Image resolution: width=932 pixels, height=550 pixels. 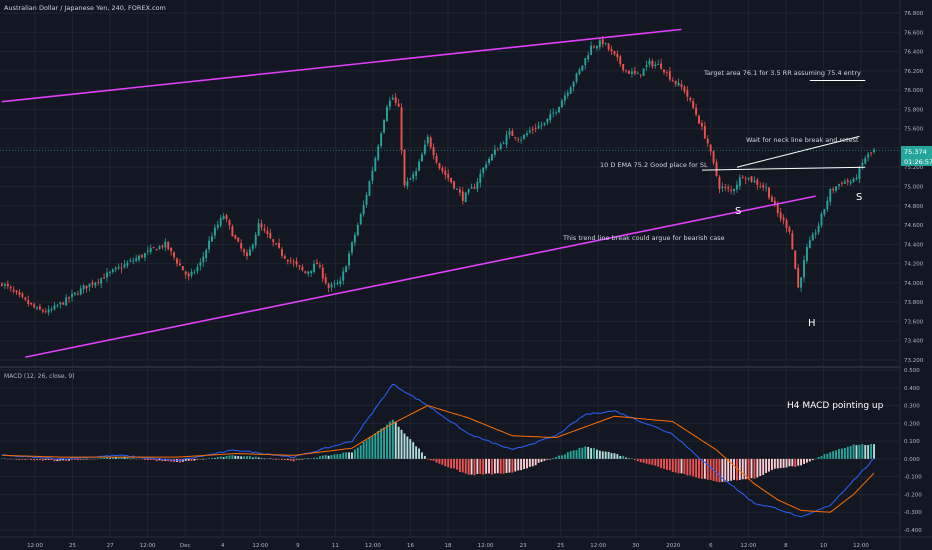 What do you see at coordinates (798, 151) in the screenshot?
I see `annotation-line` at bounding box center [798, 151].